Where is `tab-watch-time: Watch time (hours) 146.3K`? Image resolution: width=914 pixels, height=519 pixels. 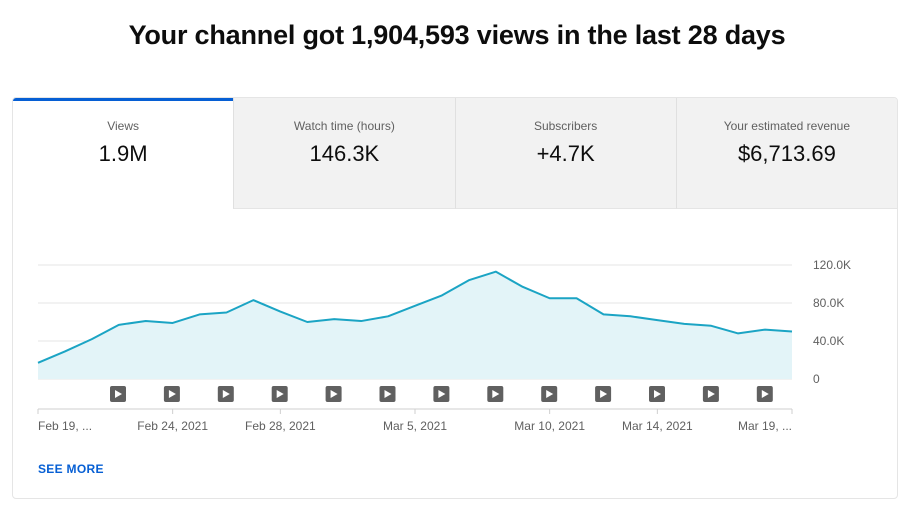
tab-watch-time: Watch time (hours) 146.3K is located at coordinates (344, 153).